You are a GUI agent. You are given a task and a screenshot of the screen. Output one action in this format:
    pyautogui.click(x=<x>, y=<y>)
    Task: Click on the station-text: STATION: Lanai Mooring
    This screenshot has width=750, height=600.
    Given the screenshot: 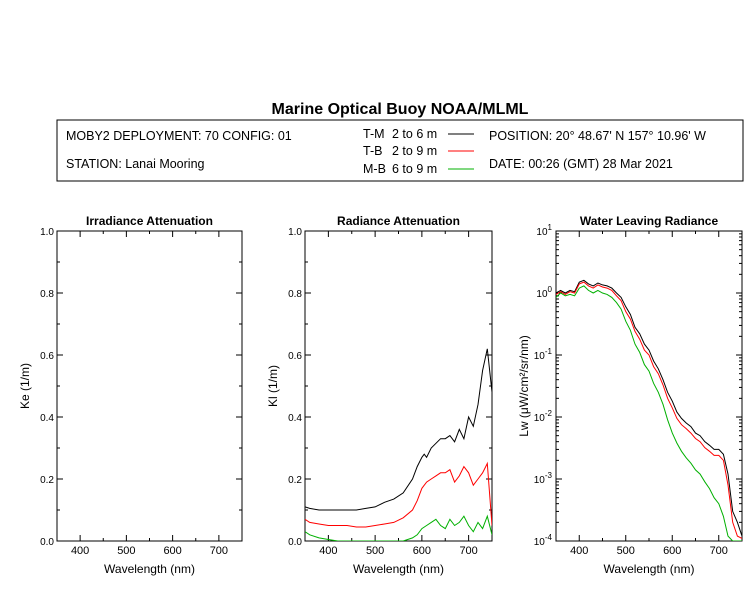 What is the action you would take?
    pyautogui.click(x=135, y=164)
    